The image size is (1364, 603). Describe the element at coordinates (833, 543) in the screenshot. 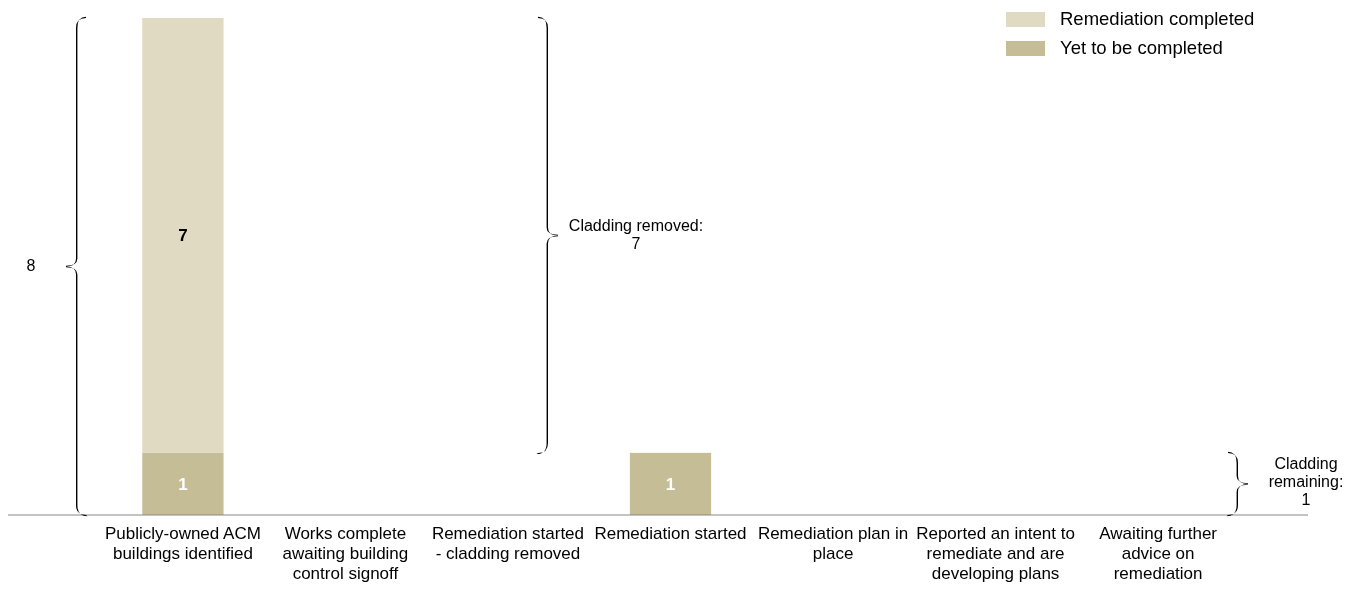

I see `x-tick-label: Remediation plan in place` at that location.